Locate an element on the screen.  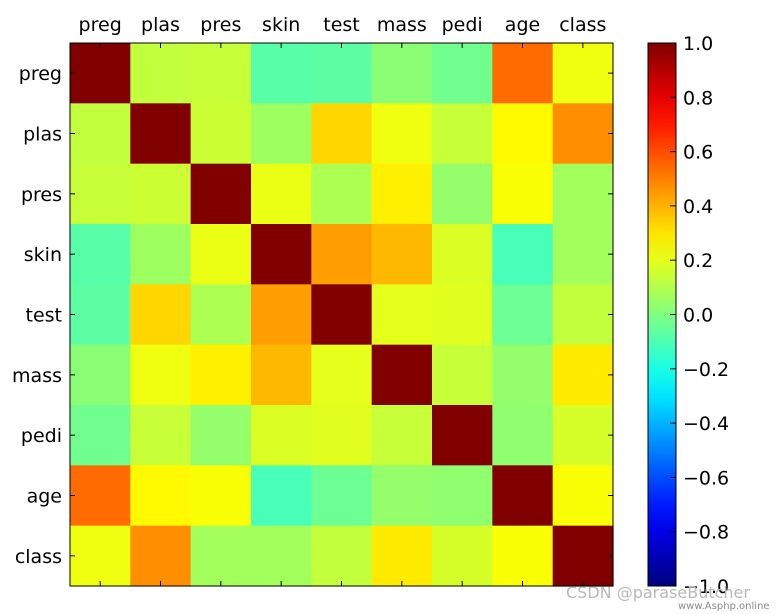
heatmap-cell-skin-test is located at coordinates (342, 254).